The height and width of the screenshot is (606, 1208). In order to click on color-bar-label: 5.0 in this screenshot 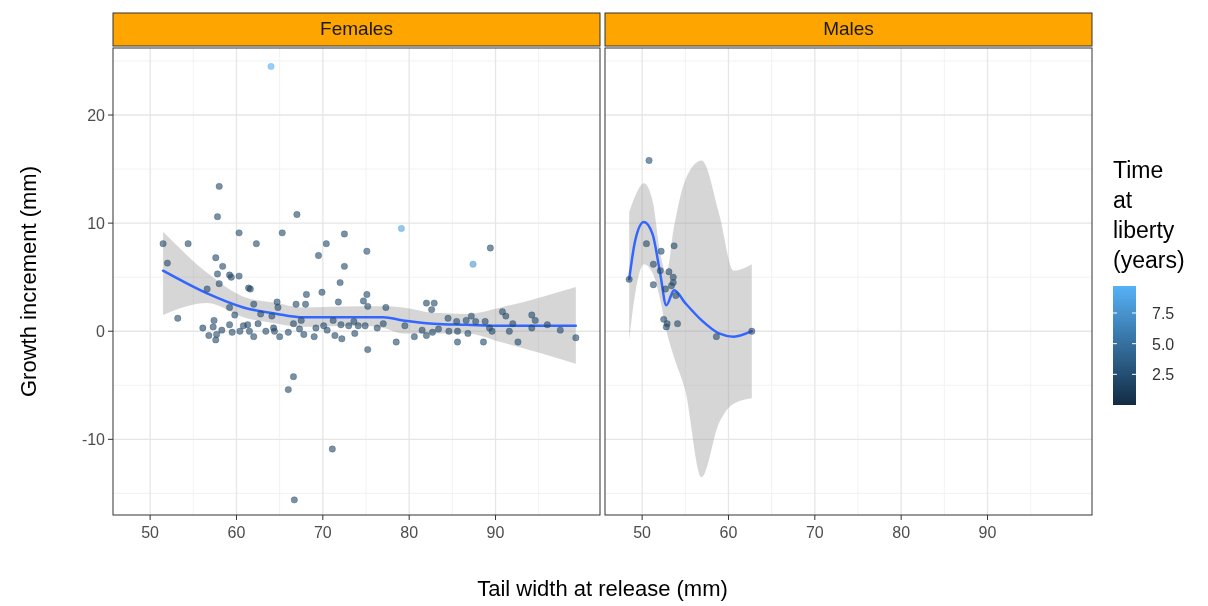, I will do `click(1163, 344)`.